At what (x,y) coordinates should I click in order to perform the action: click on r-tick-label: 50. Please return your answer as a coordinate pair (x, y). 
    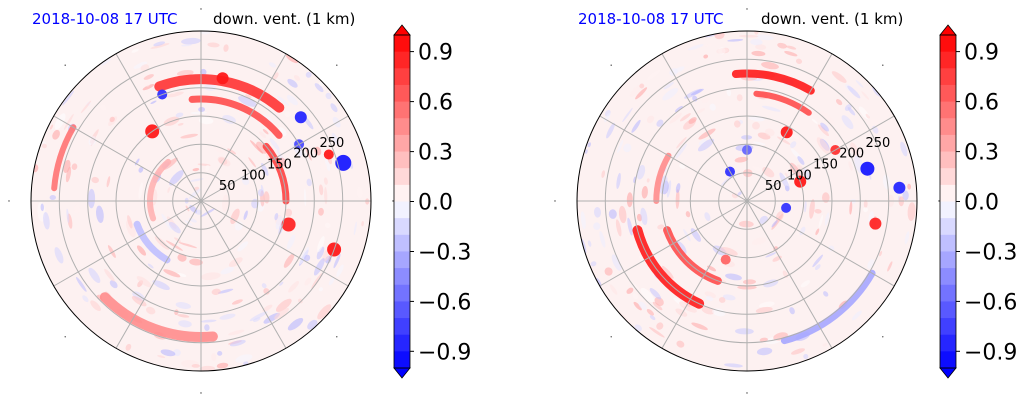
    Looking at the image, I should click on (773, 186).